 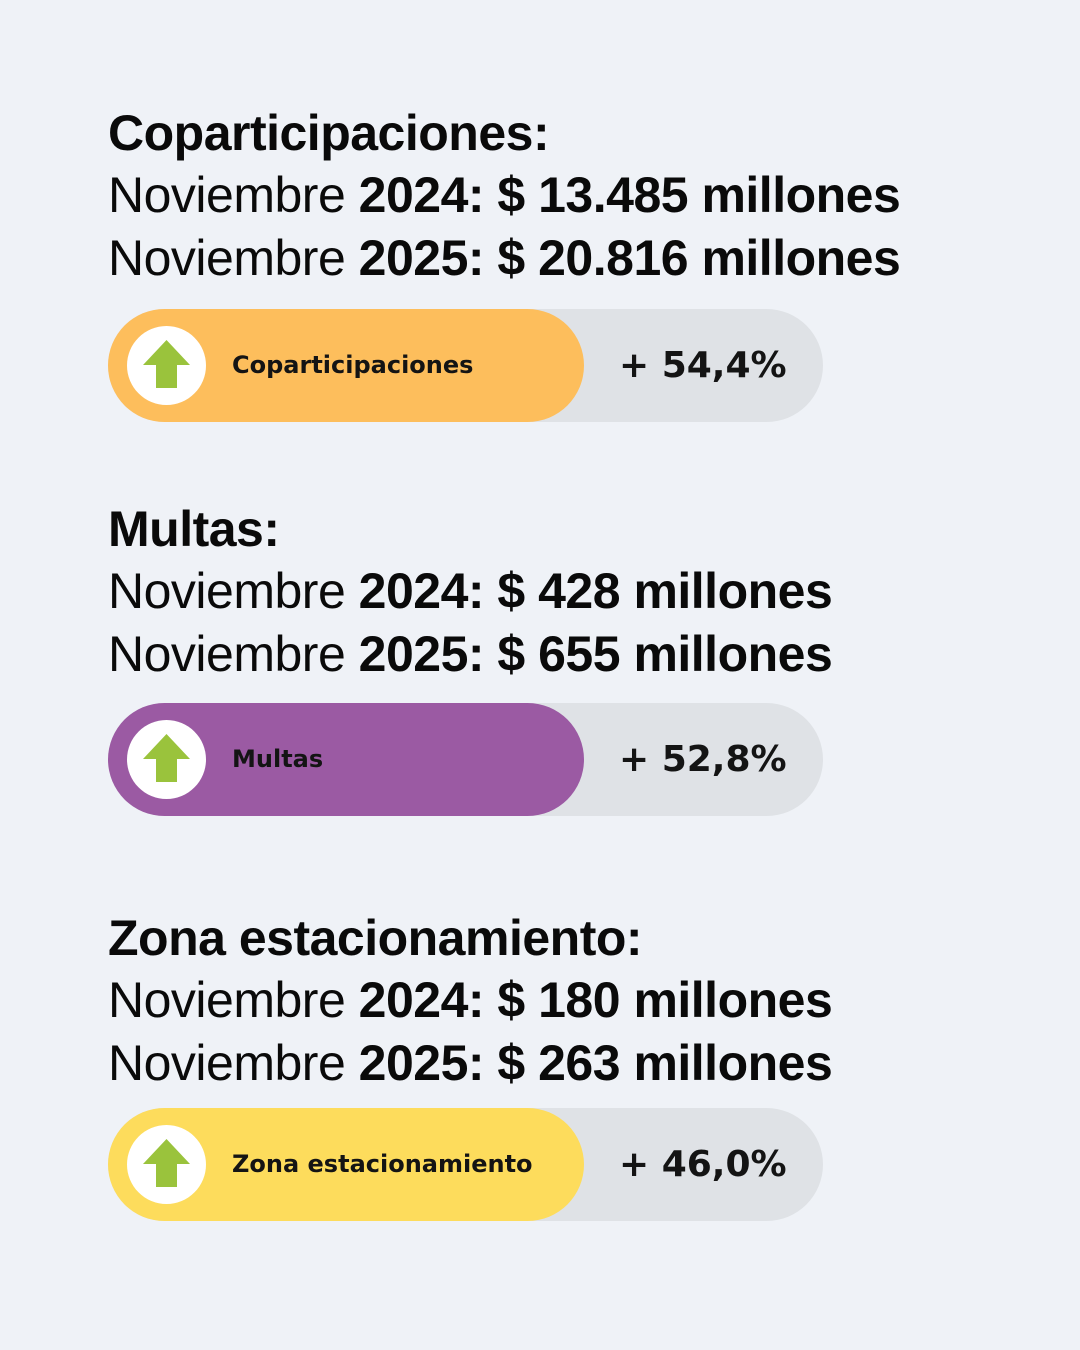 What do you see at coordinates (703, 365) in the screenshot?
I see `pill-change-value: + 54,4%` at bounding box center [703, 365].